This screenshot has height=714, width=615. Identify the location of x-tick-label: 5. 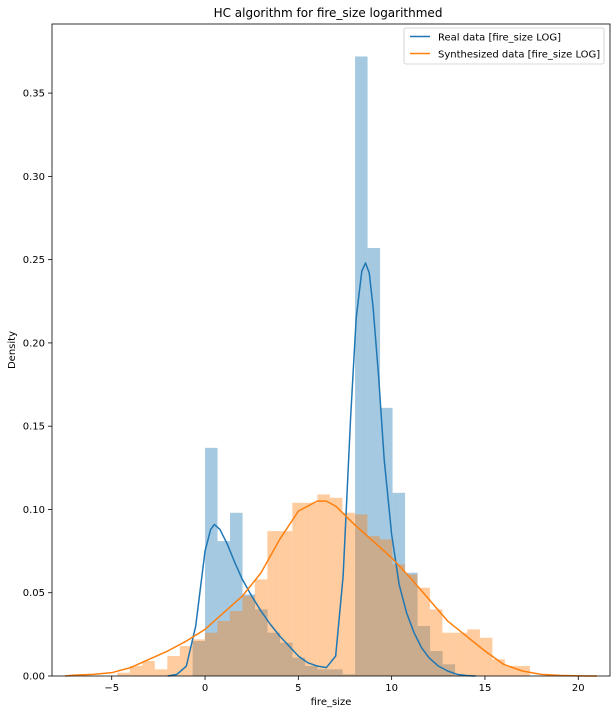
(298, 688).